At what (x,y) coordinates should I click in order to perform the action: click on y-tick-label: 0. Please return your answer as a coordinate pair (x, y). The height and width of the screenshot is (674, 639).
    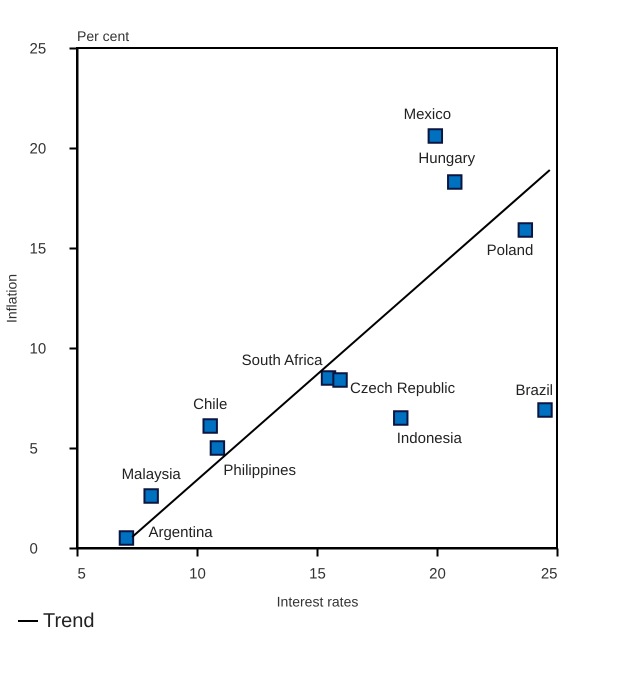
    Looking at the image, I should click on (34, 549).